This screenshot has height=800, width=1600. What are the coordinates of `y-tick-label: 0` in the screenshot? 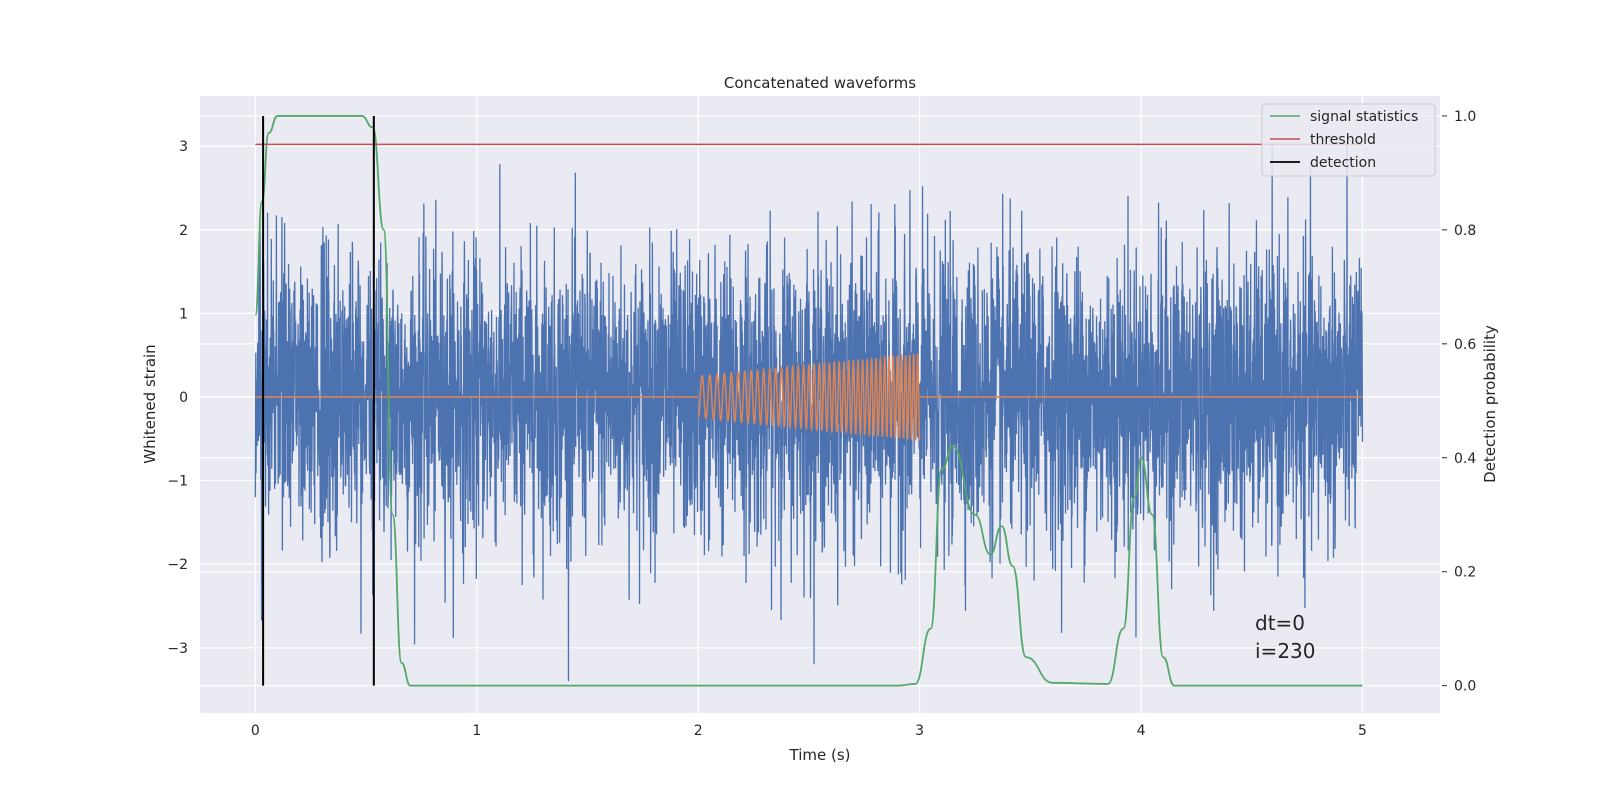 It's located at (183, 398).